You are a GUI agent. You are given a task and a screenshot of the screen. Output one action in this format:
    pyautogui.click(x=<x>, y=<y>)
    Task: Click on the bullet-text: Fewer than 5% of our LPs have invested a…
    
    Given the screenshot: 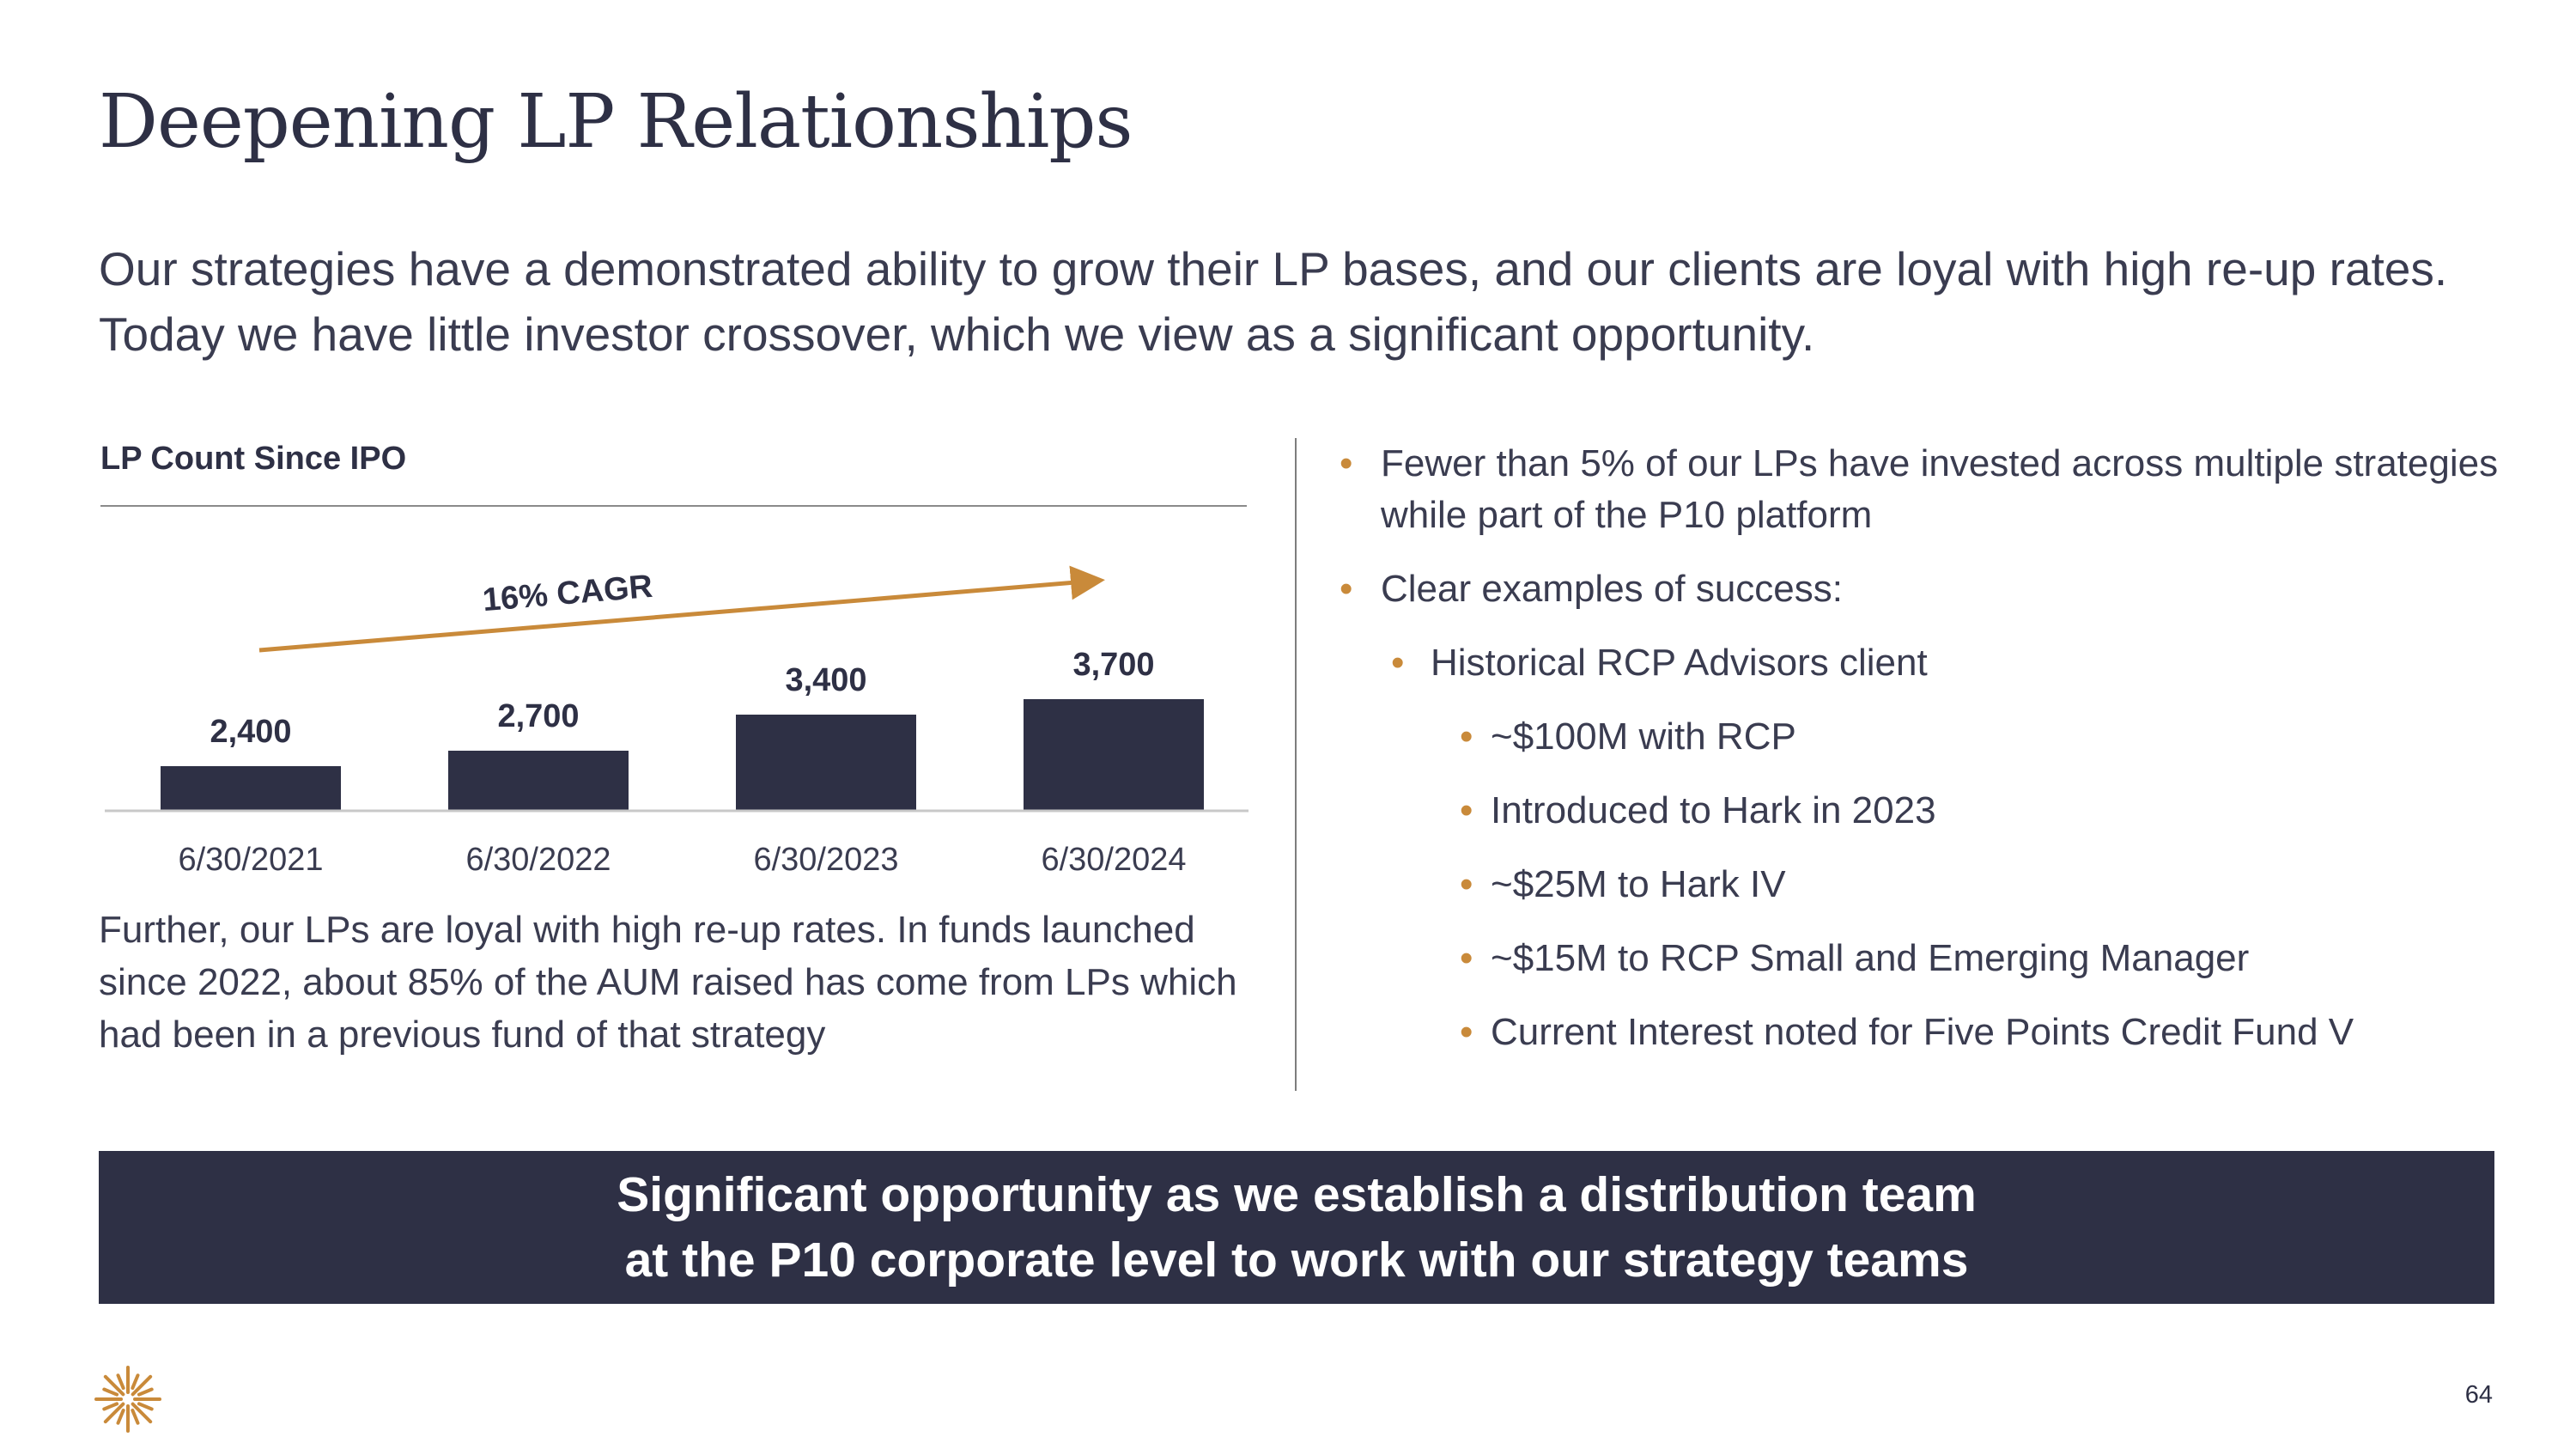 What is the action you would take?
    pyautogui.click(x=1940, y=489)
    